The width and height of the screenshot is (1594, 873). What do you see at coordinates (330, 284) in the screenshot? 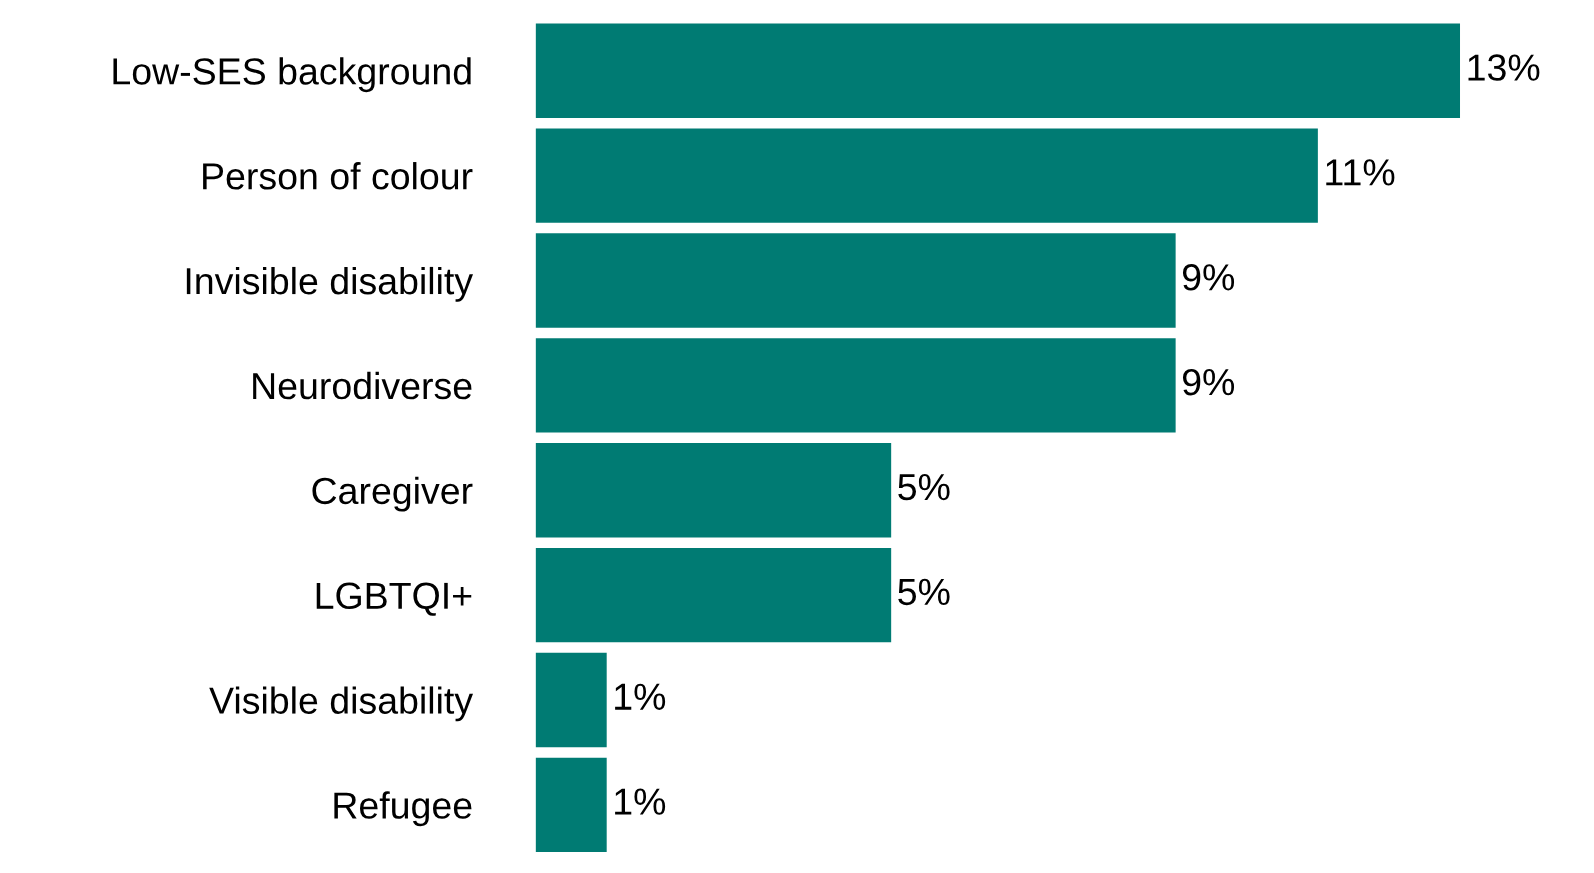
I see `y-tick-label: Invisible disability` at bounding box center [330, 284].